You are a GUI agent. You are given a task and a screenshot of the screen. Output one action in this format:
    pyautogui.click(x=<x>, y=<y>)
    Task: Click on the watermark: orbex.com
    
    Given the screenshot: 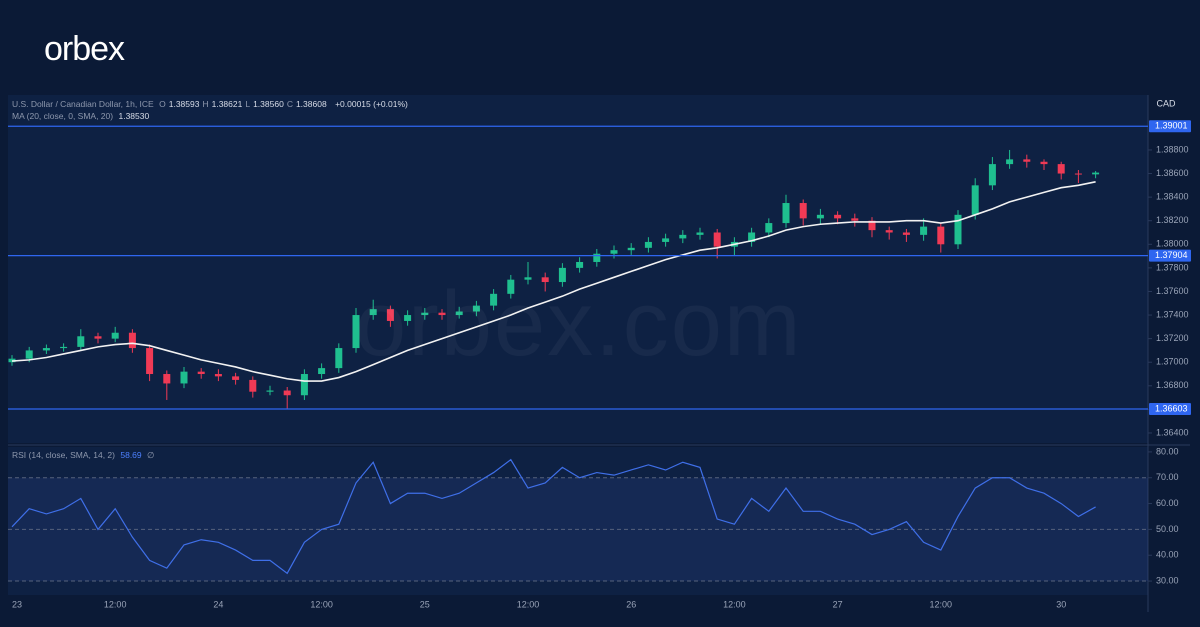 What is the action you would take?
    pyautogui.click(x=579, y=324)
    